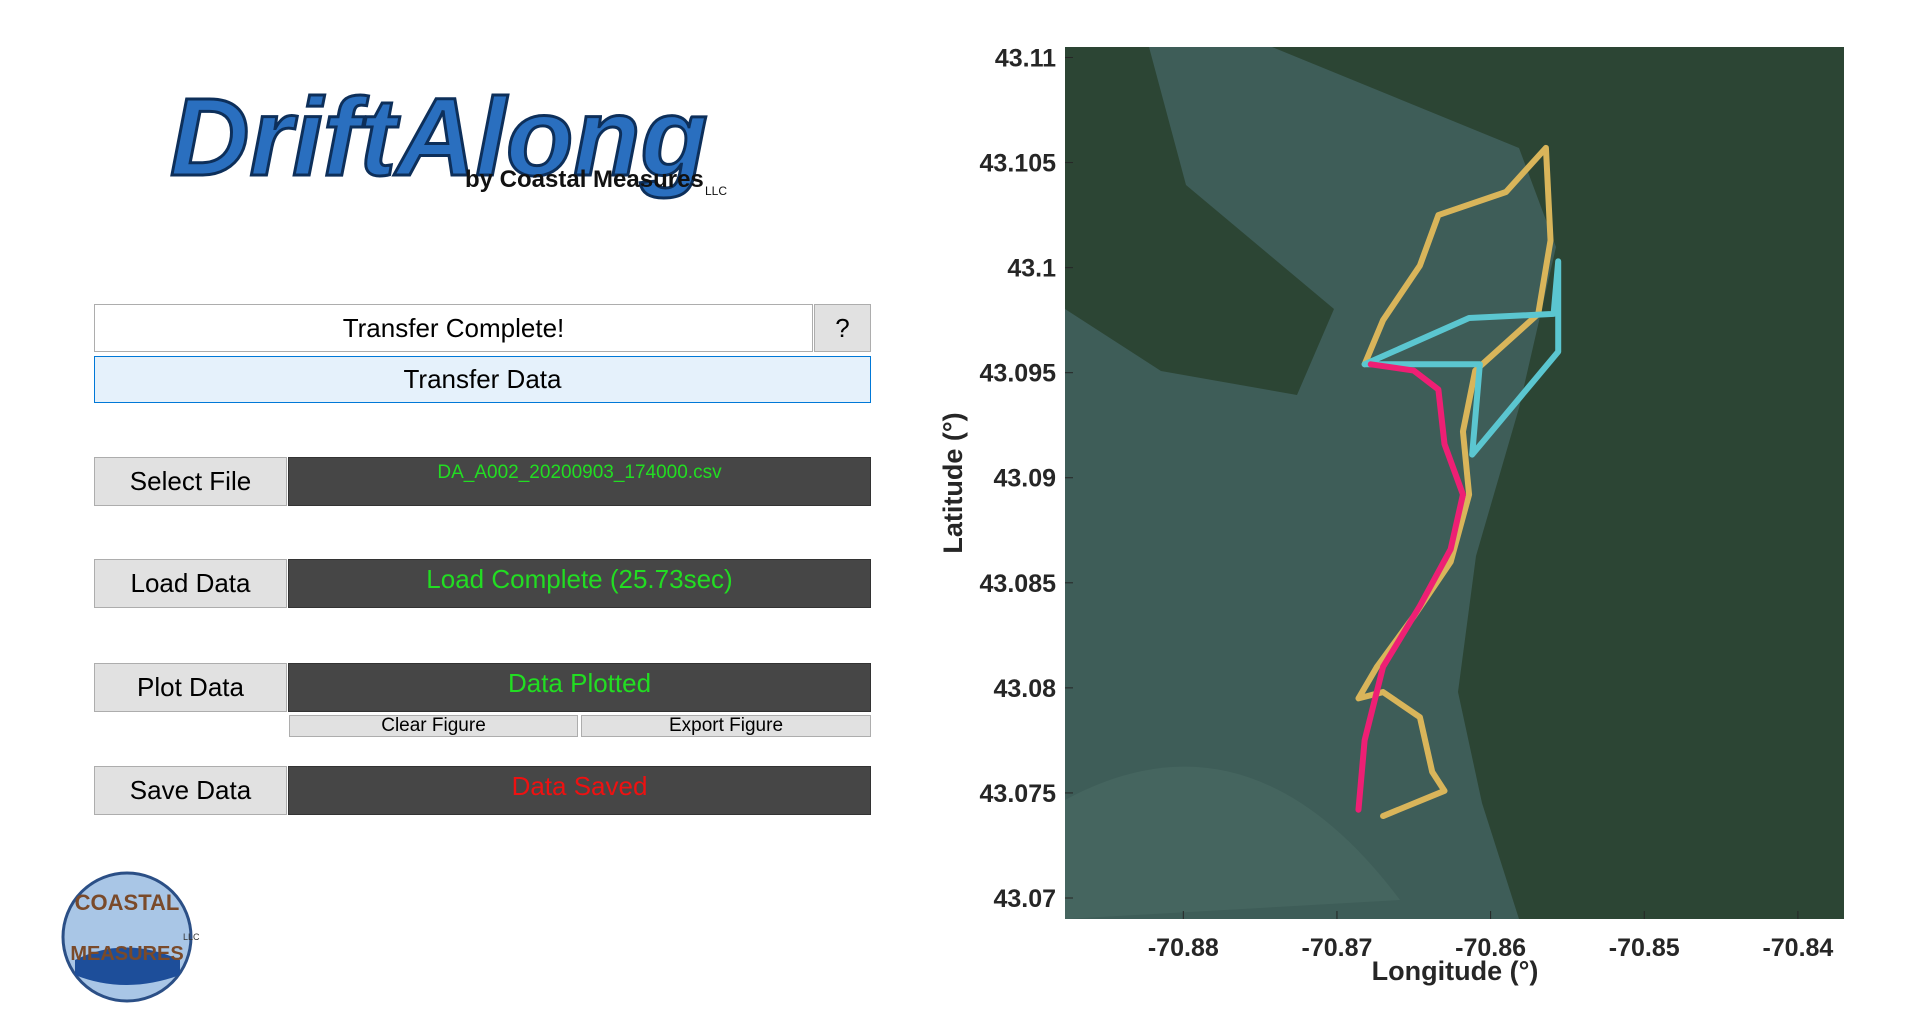 This screenshot has width=1911, height=1015. What do you see at coordinates (1490, 948) in the screenshot?
I see `x-tick-label: -70.86` at bounding box center [1490, 948].